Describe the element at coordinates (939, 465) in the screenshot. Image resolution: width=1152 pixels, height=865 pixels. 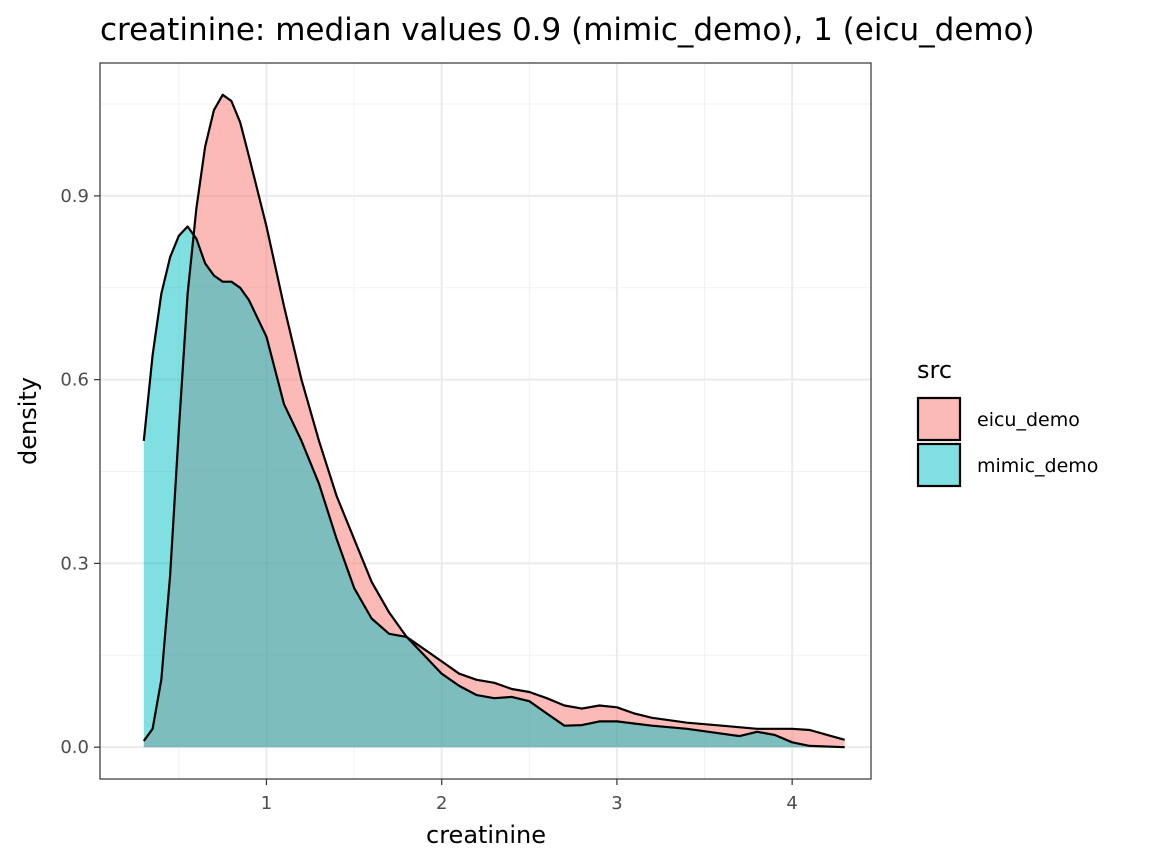
I see `legend-key-mimic_demo` at that location.